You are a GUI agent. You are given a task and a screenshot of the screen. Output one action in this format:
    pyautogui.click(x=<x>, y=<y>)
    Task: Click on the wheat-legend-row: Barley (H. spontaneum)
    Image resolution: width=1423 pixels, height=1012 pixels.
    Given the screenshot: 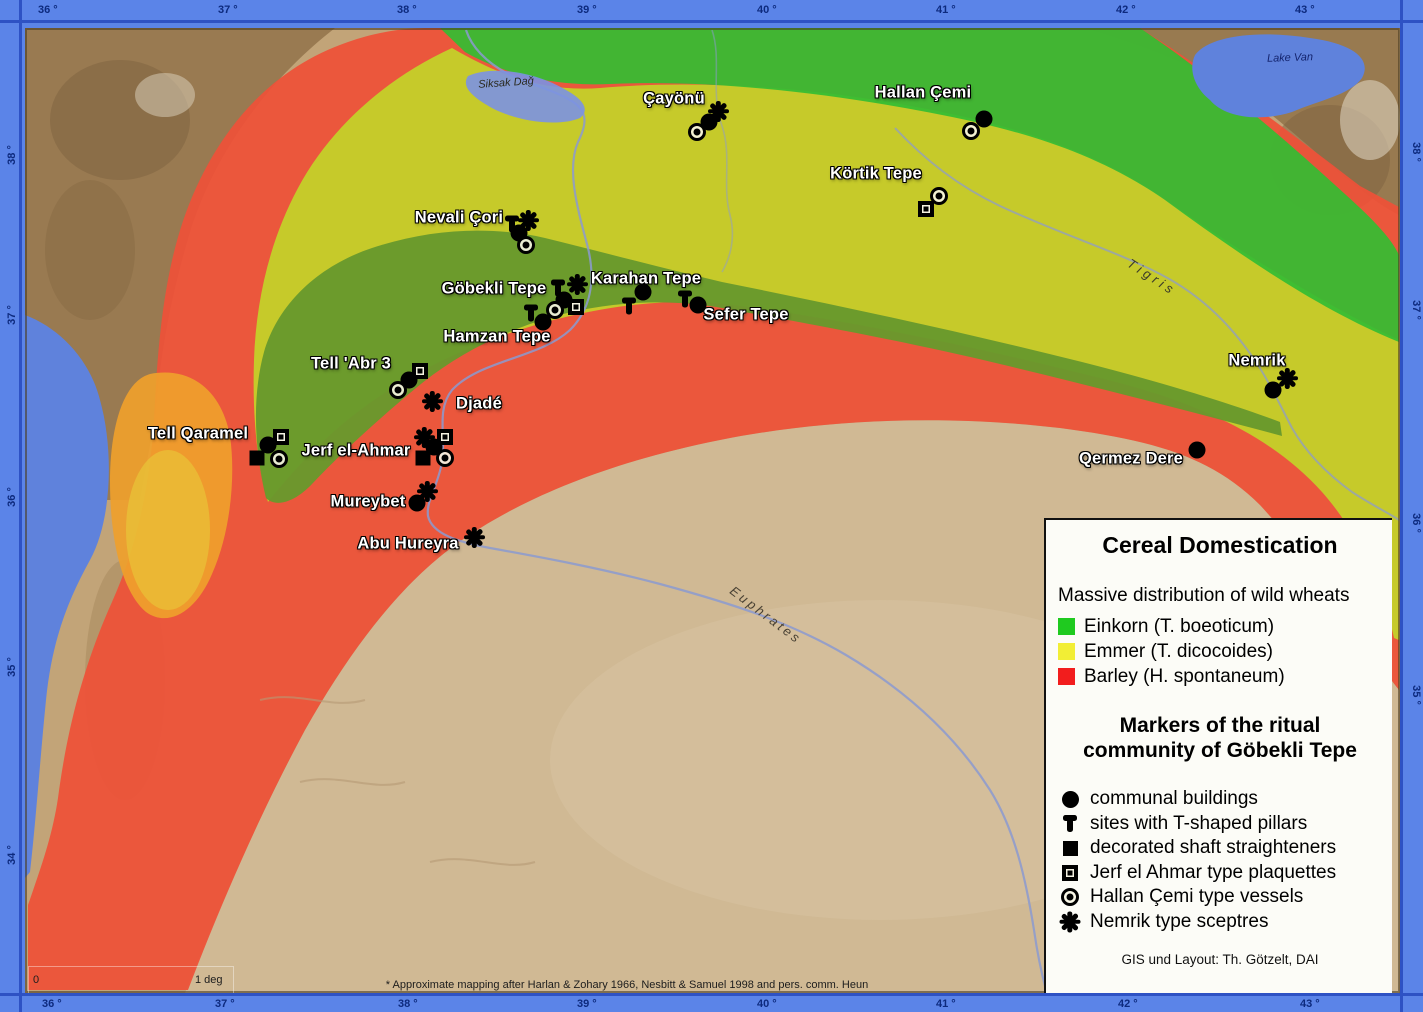 What is the action you would take?
    pyautogui.click(x=1220, y=676)
    